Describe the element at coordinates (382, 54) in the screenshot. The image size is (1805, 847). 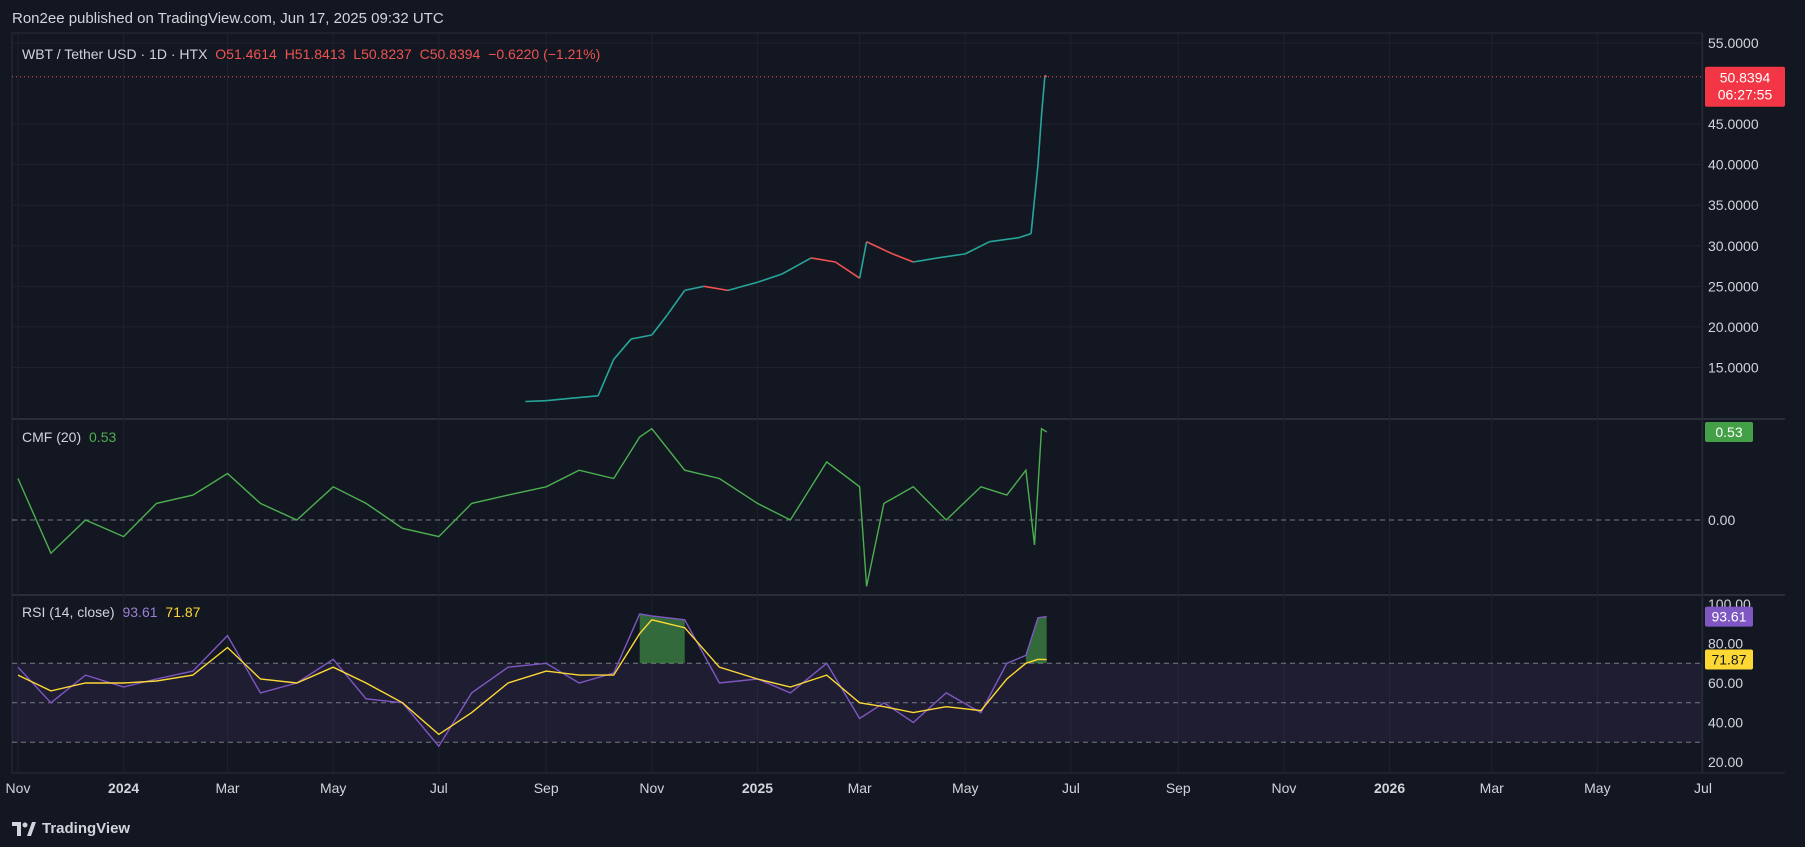
I see `low-value: L50.8237` at that location.